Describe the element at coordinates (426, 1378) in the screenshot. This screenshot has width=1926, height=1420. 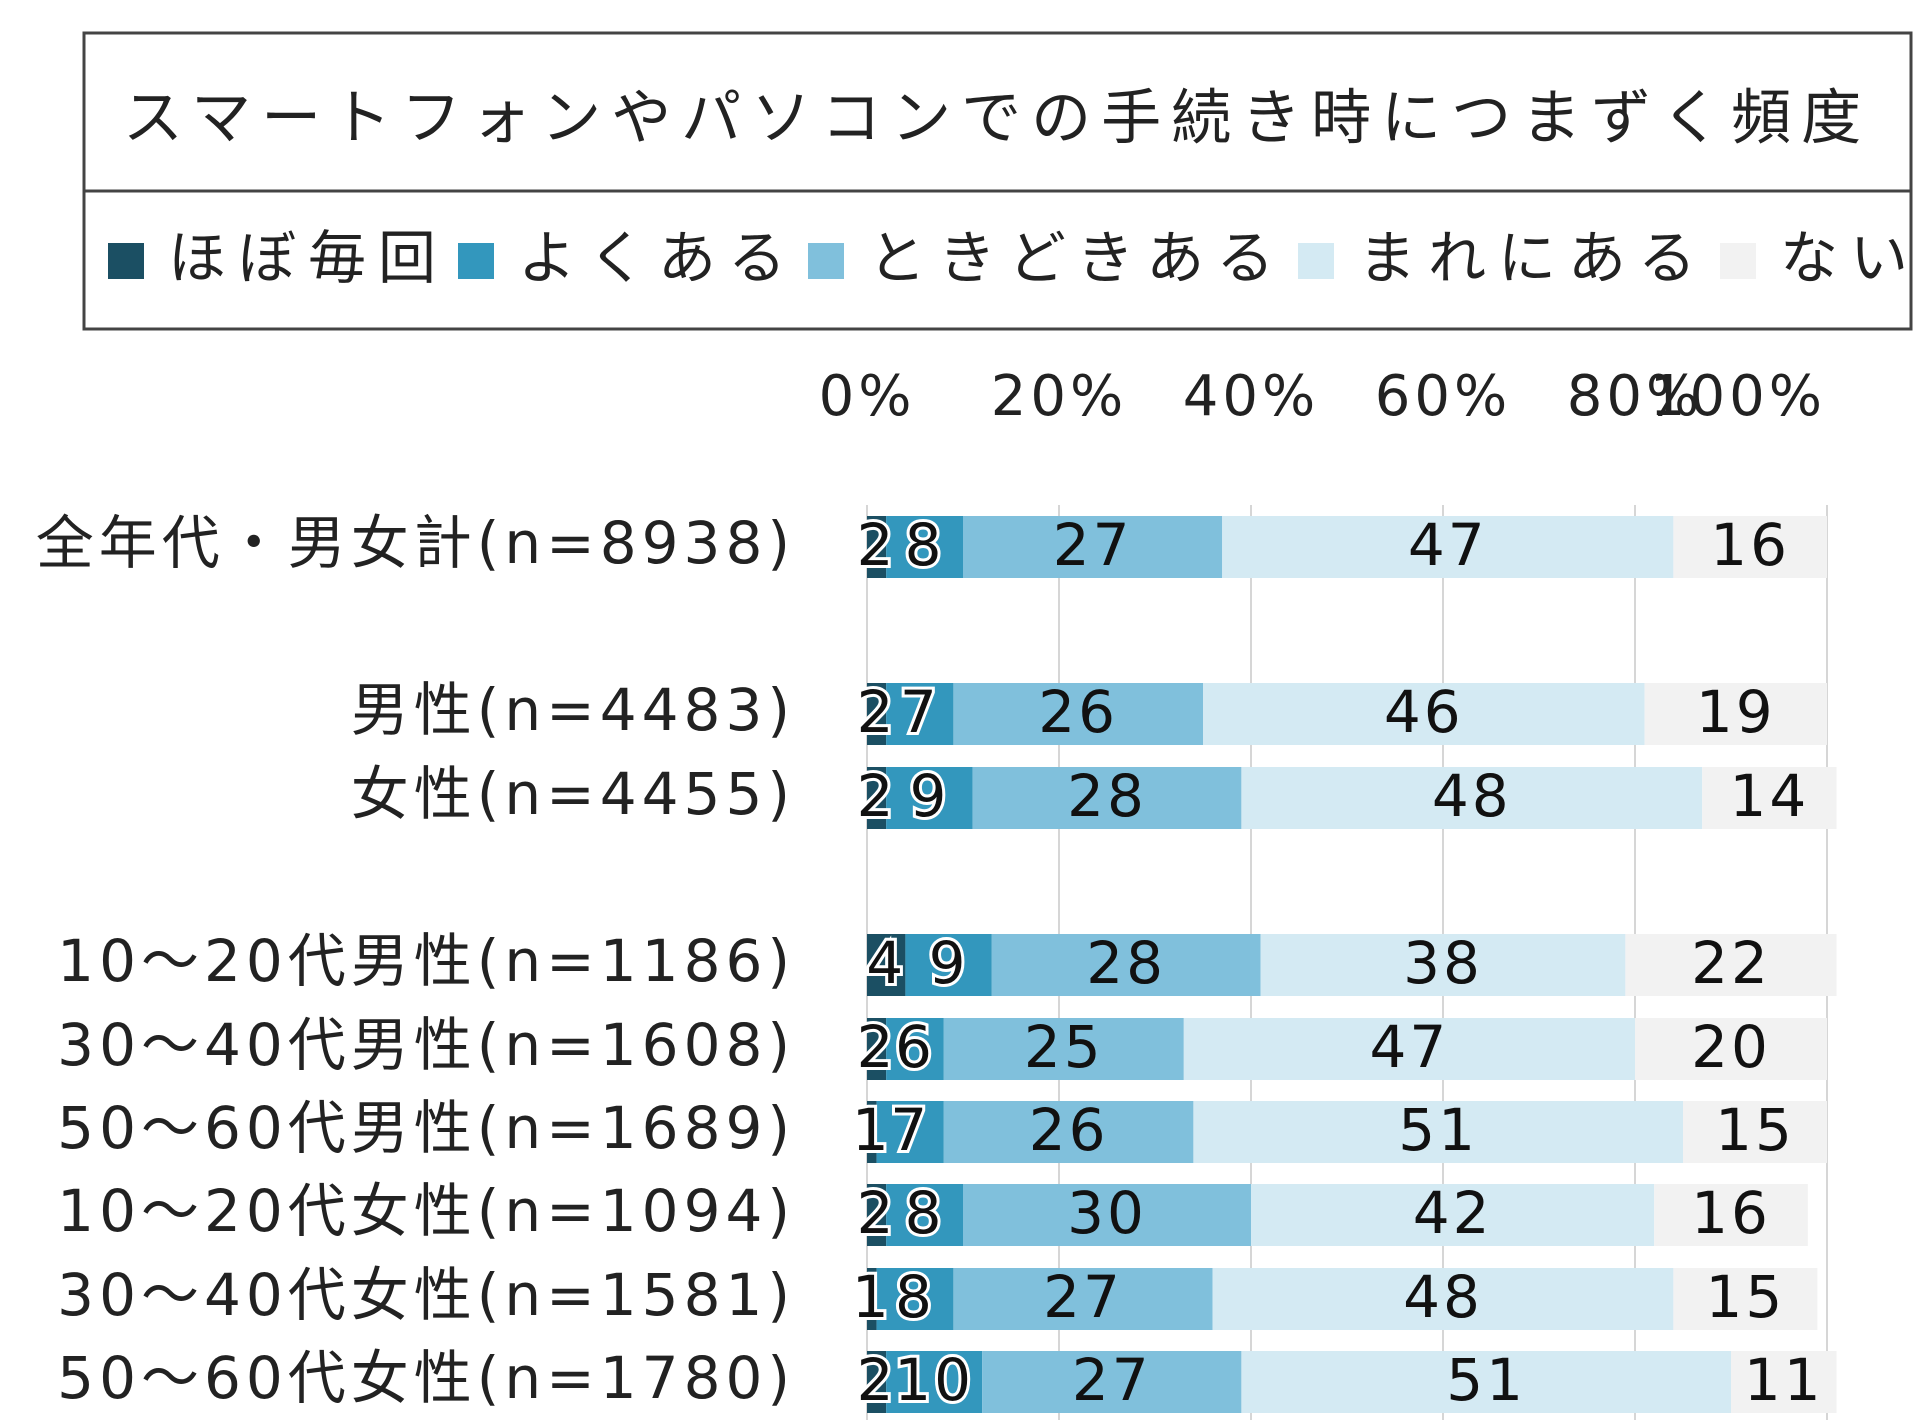
I see `row-label: 50～60代女性(n=1780)` at that location.